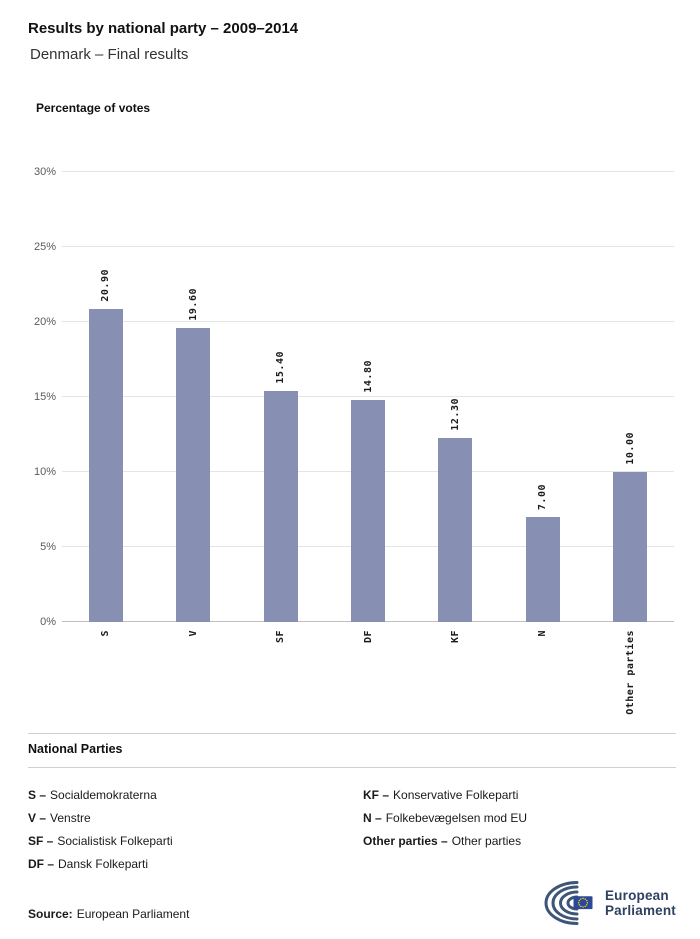  I want to click on page-title: Results by national party – 2009–2014, so click(163, 28).